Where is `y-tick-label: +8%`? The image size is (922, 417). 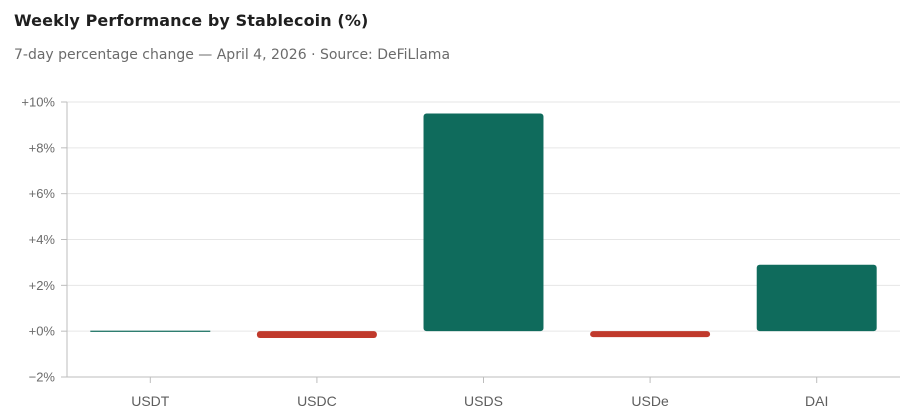 y-tick-label: +8% is located at coordinates (42, 147).